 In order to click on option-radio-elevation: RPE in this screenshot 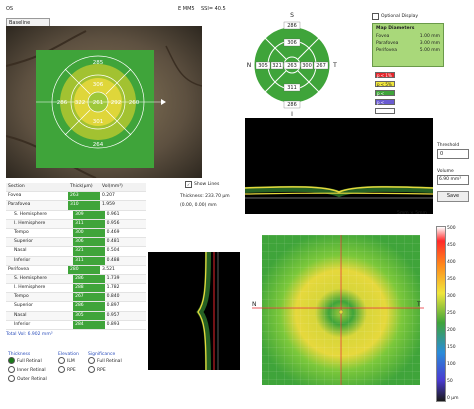, I will do `click(73, 370)`.